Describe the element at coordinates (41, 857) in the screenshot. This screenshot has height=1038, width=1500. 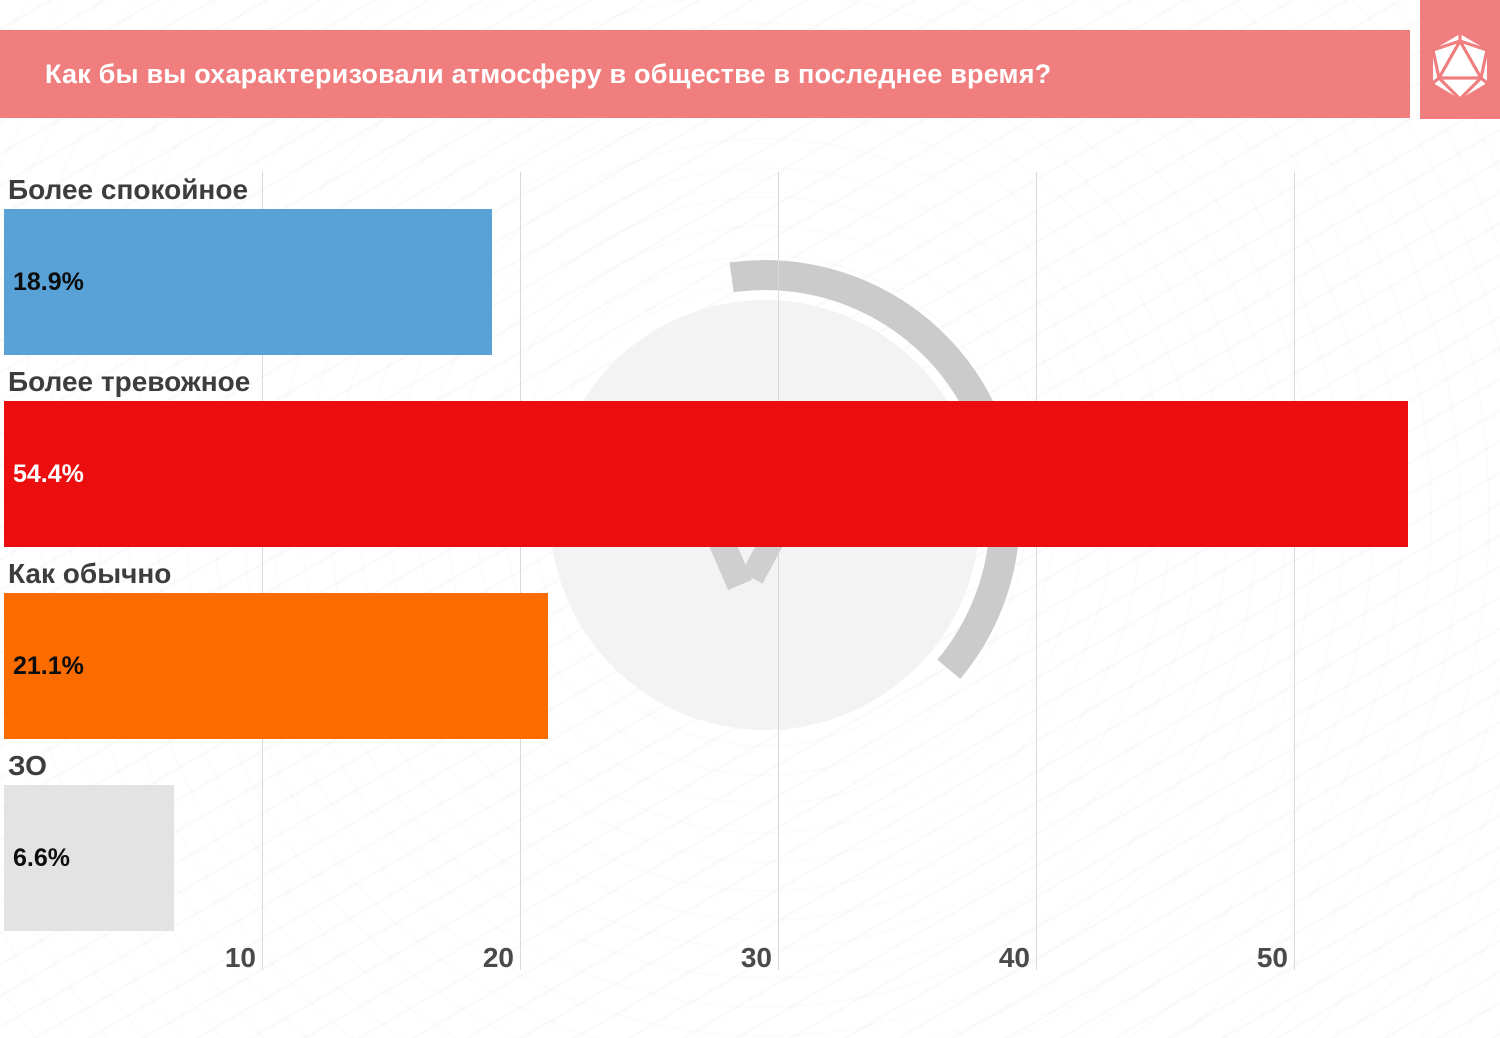
I see `value-label: 6.6%` at that location.